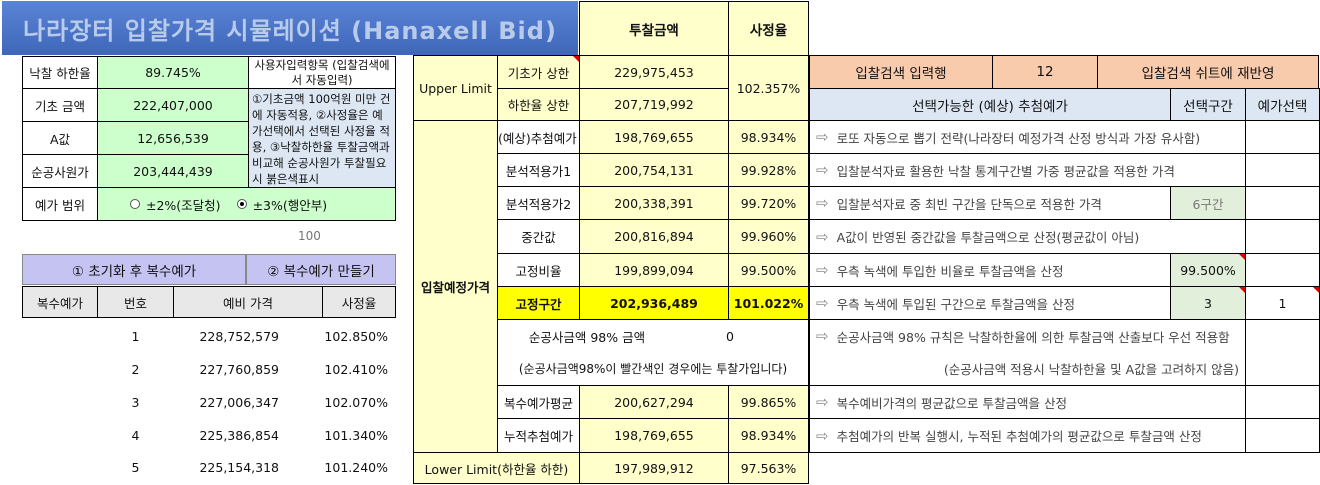 This screenshot has height=485, width=1320. Describe the element at coordinates (654, 203) in the screenshot. I see `analysis2-value: 200,338,391` at that location.